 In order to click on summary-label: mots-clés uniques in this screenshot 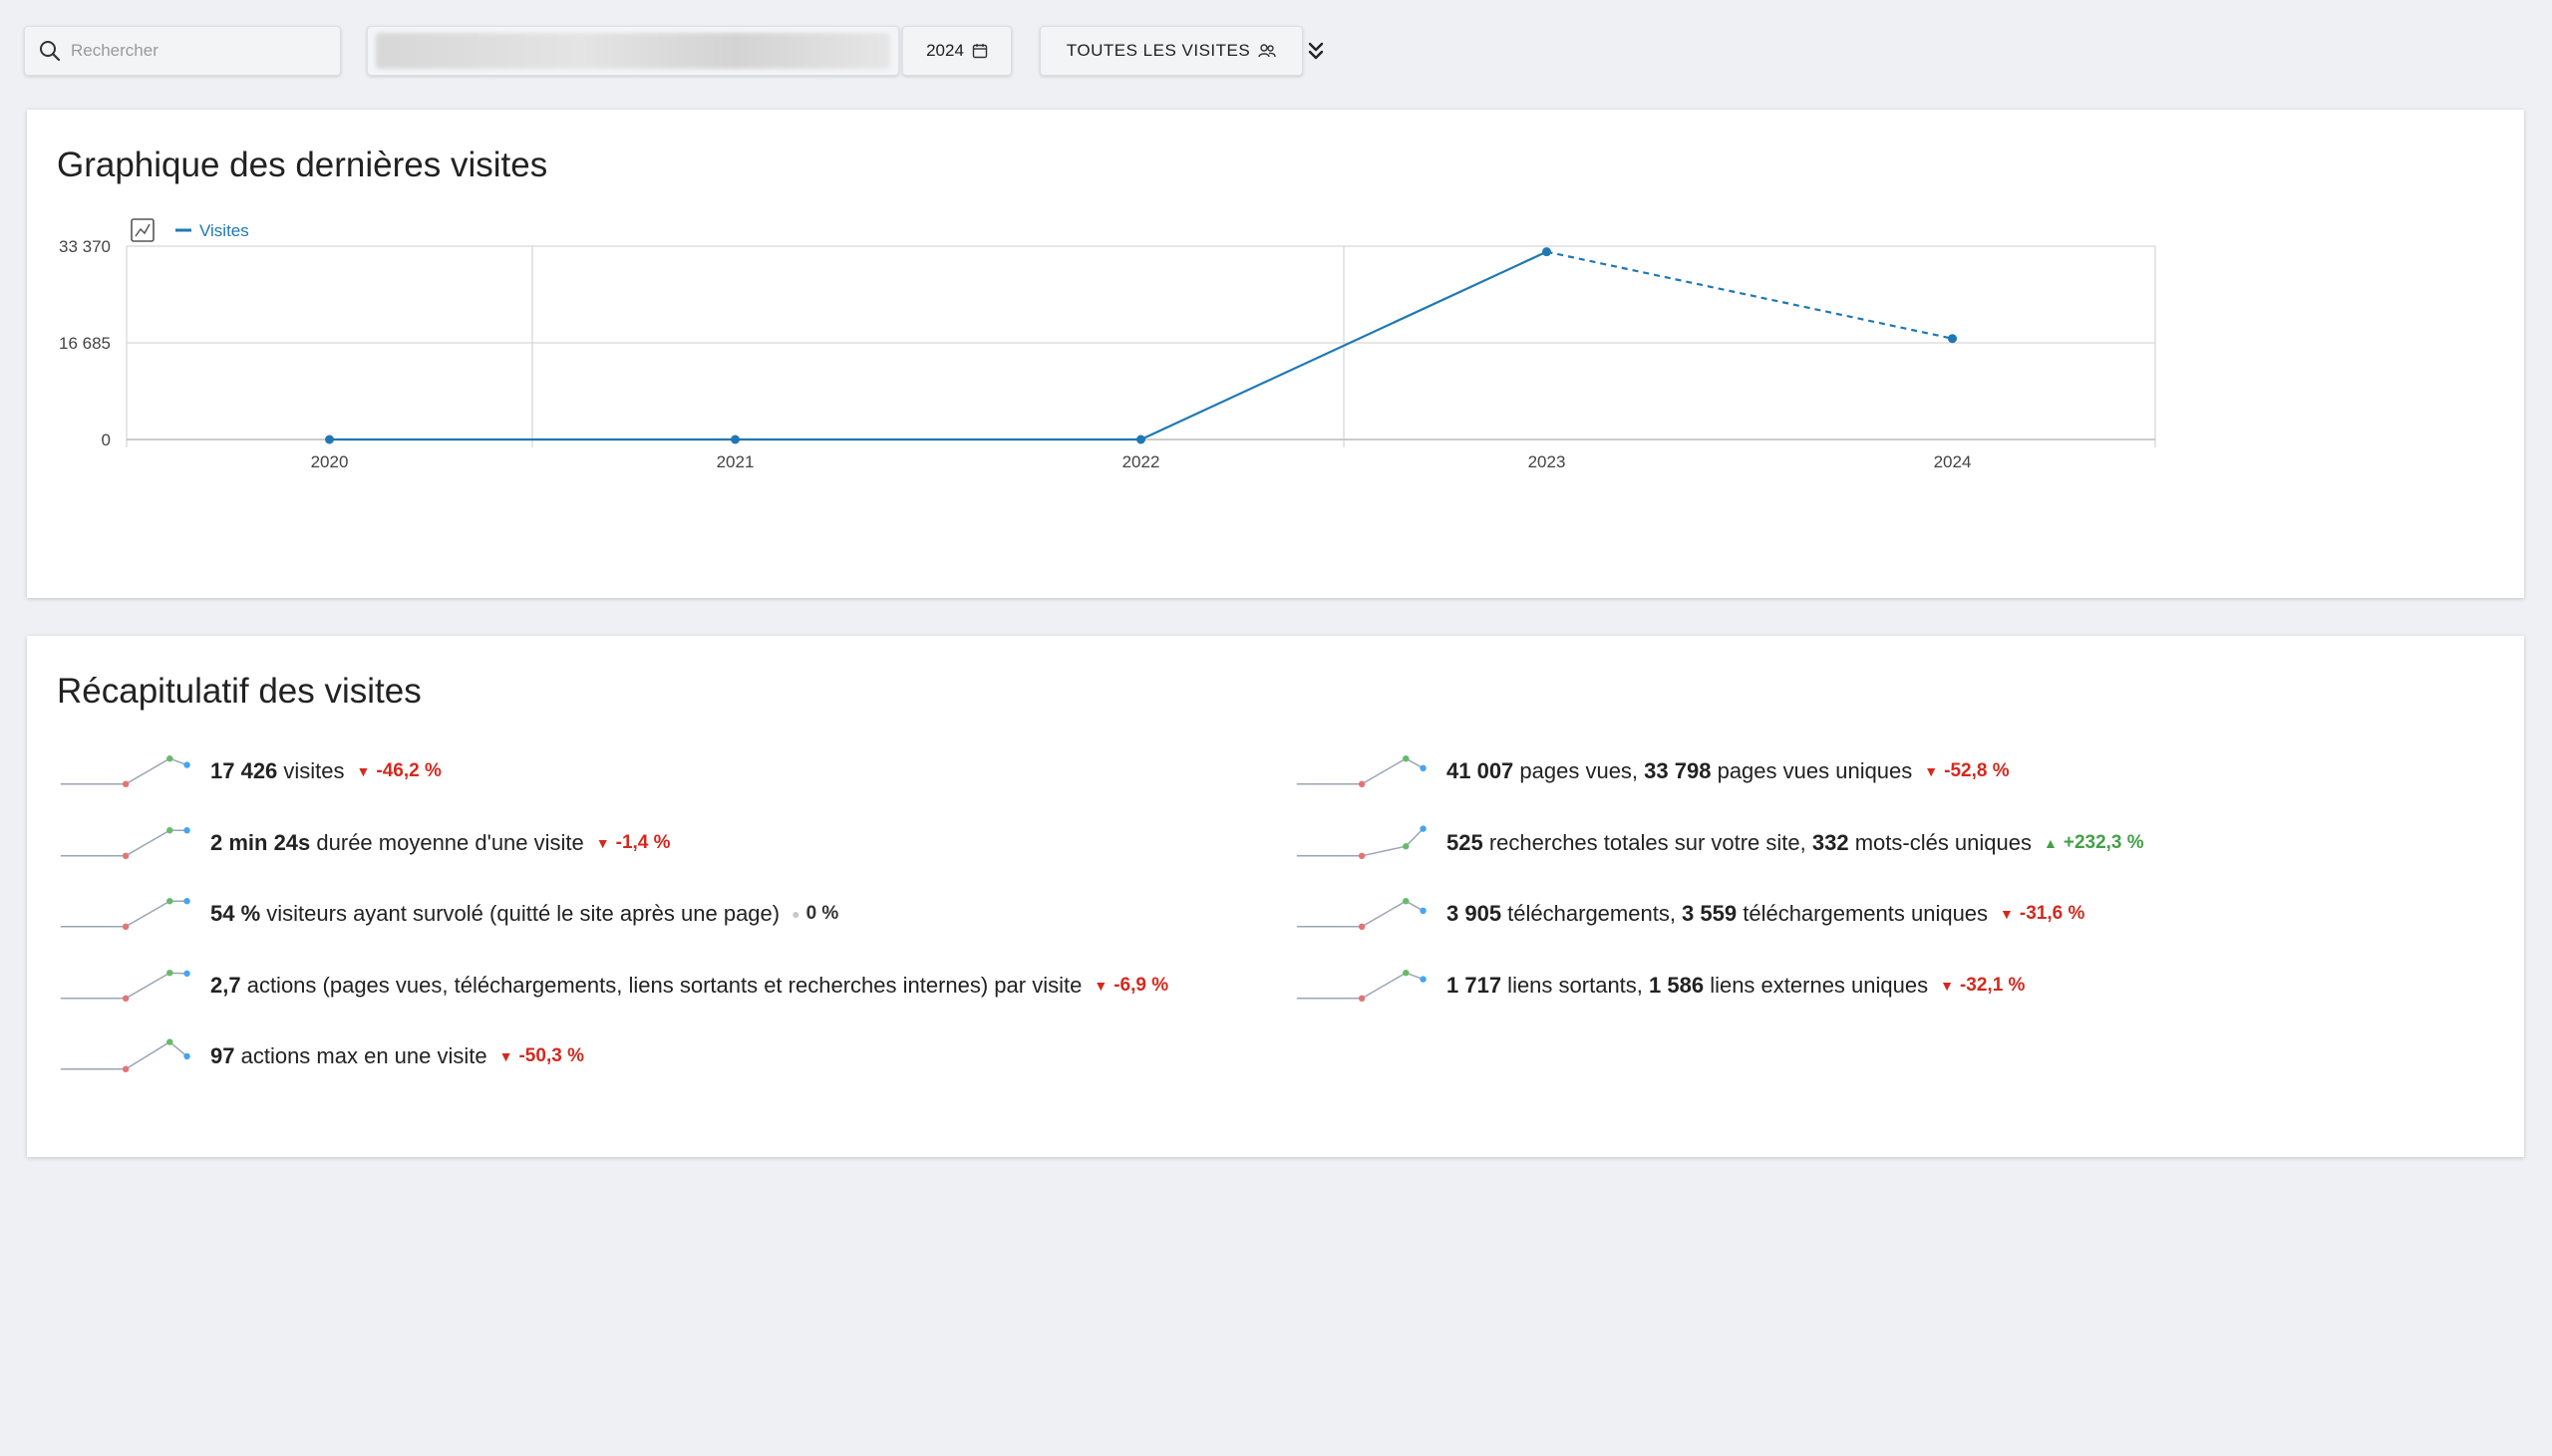, I will do `click(1940, 842)`.